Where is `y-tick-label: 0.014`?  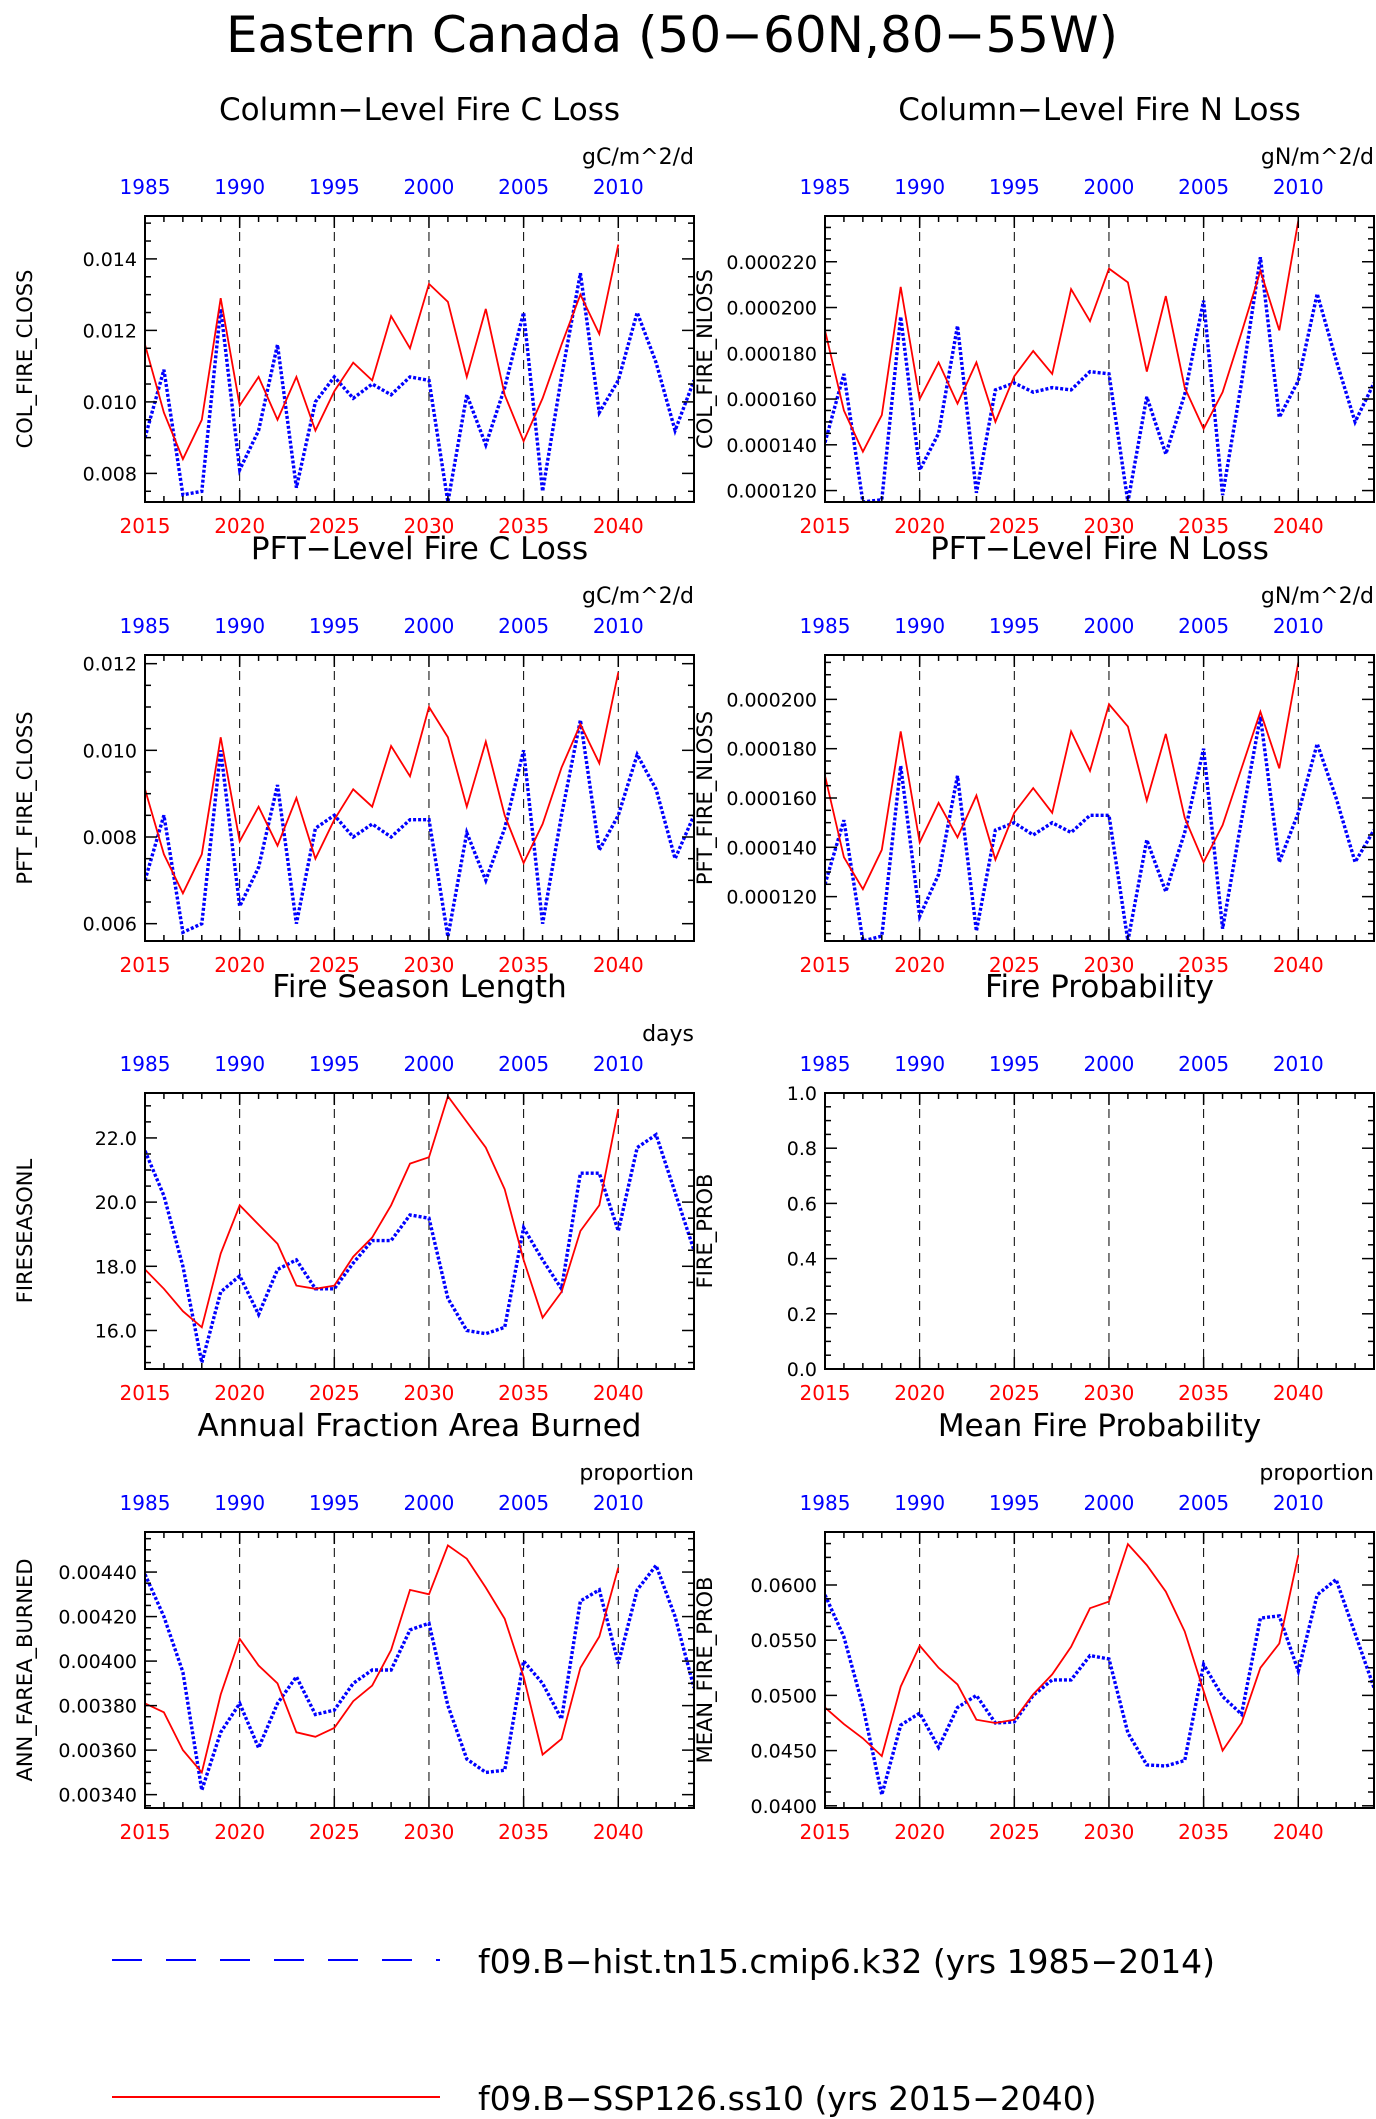
y-tick-label: 0.014 is located at coordinates (110, 260).